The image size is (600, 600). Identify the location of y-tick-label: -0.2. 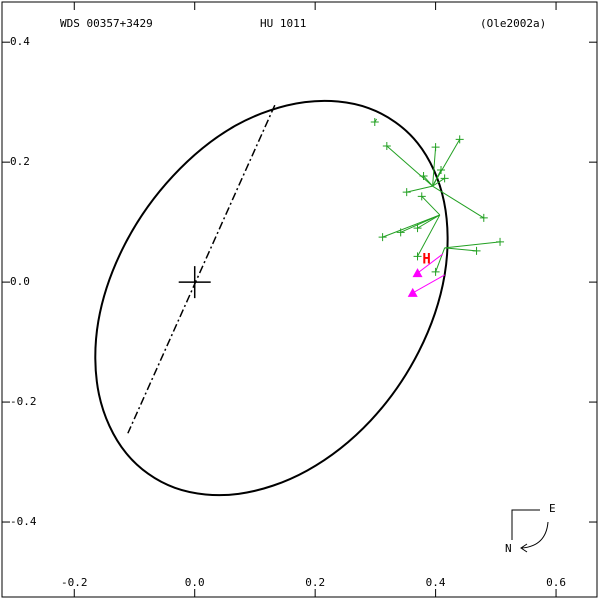
(23, 401).